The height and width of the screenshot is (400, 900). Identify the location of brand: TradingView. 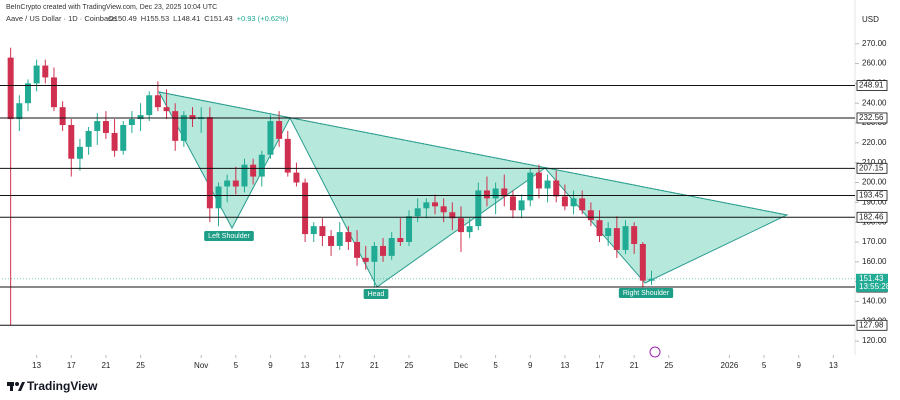
(62, 386).